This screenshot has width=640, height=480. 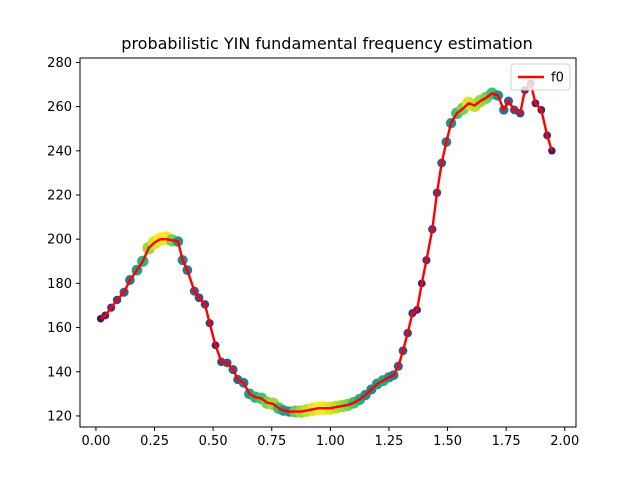 What do you see at coordinates (59, 151) in the screenshot?
I see `y-tick-label-6: 240` at bounding box center [59, 151].